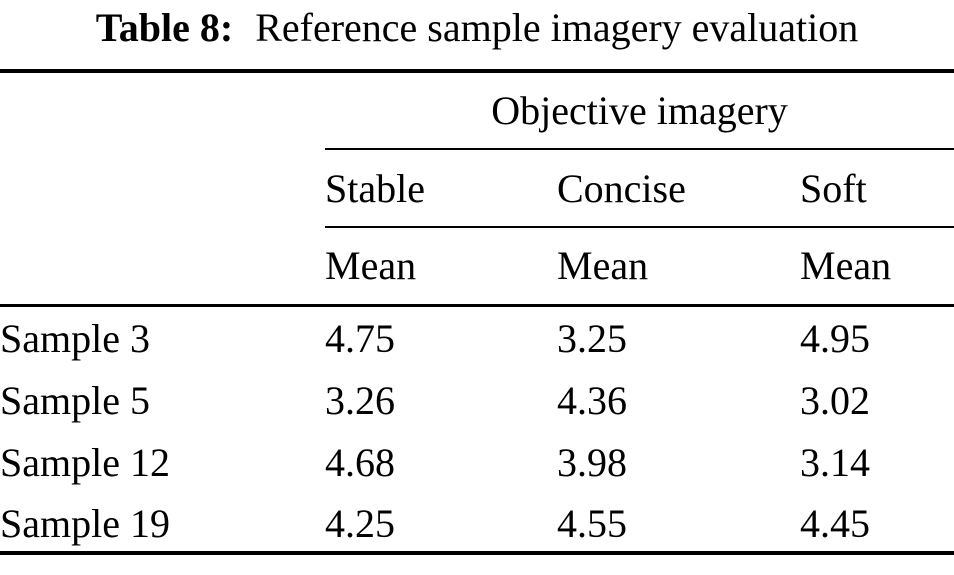  Describe the element at coordinates (477, 398) in the screenshot. I see `table-row: Sample 5 3.26 4.36 3.02` at that location.